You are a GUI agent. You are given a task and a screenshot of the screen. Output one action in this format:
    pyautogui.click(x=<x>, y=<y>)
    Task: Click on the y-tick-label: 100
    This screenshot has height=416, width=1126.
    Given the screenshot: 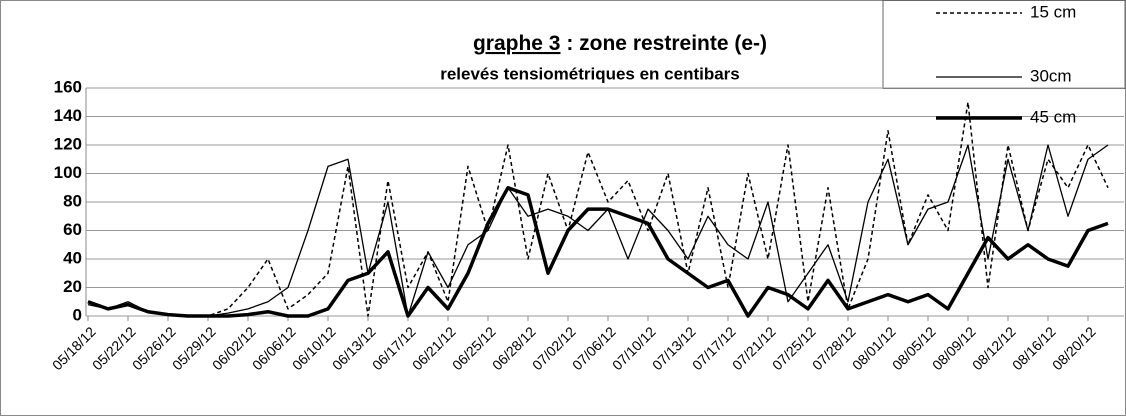 What is the action you would take?
    pyautogui.click(x=68, y=172)
    